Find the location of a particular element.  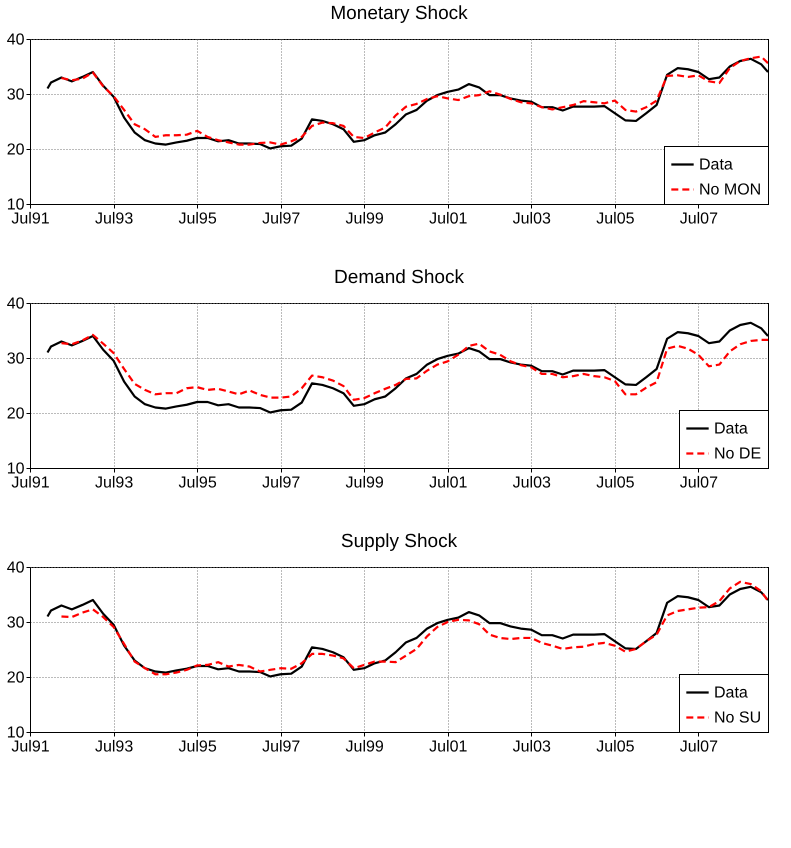

chart-title: Demand Shock is located at coordinates (399, 277).